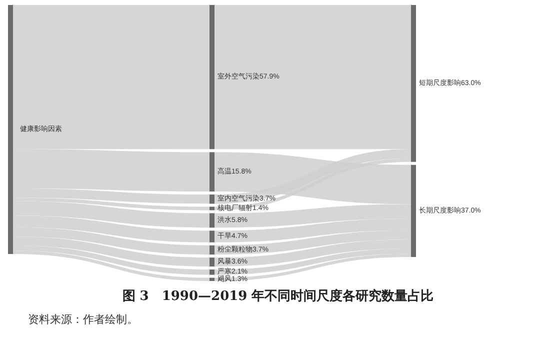 The image size is (556, 349). Describe the element at coordinates (278, 296) in the screenshot. I see `text: 图 3 1990—2019 年不同时间尺度各研究数量占比` at that location.